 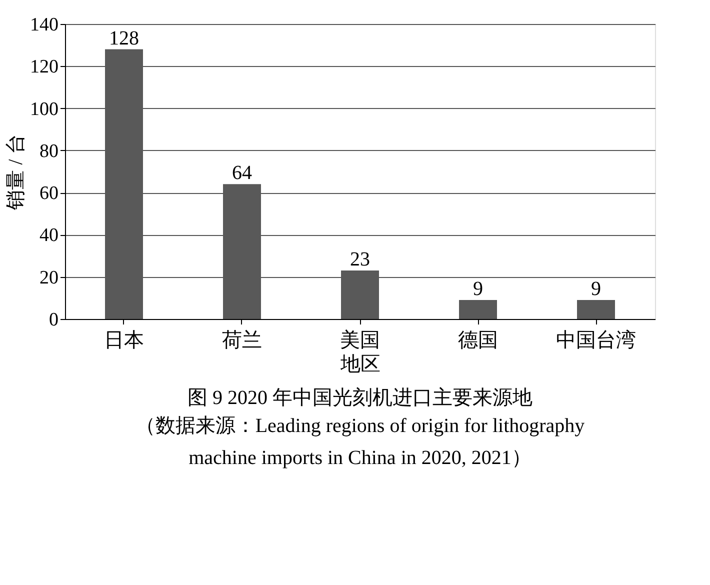 I want to click on data-label: 23, so click(x=360, y=259).